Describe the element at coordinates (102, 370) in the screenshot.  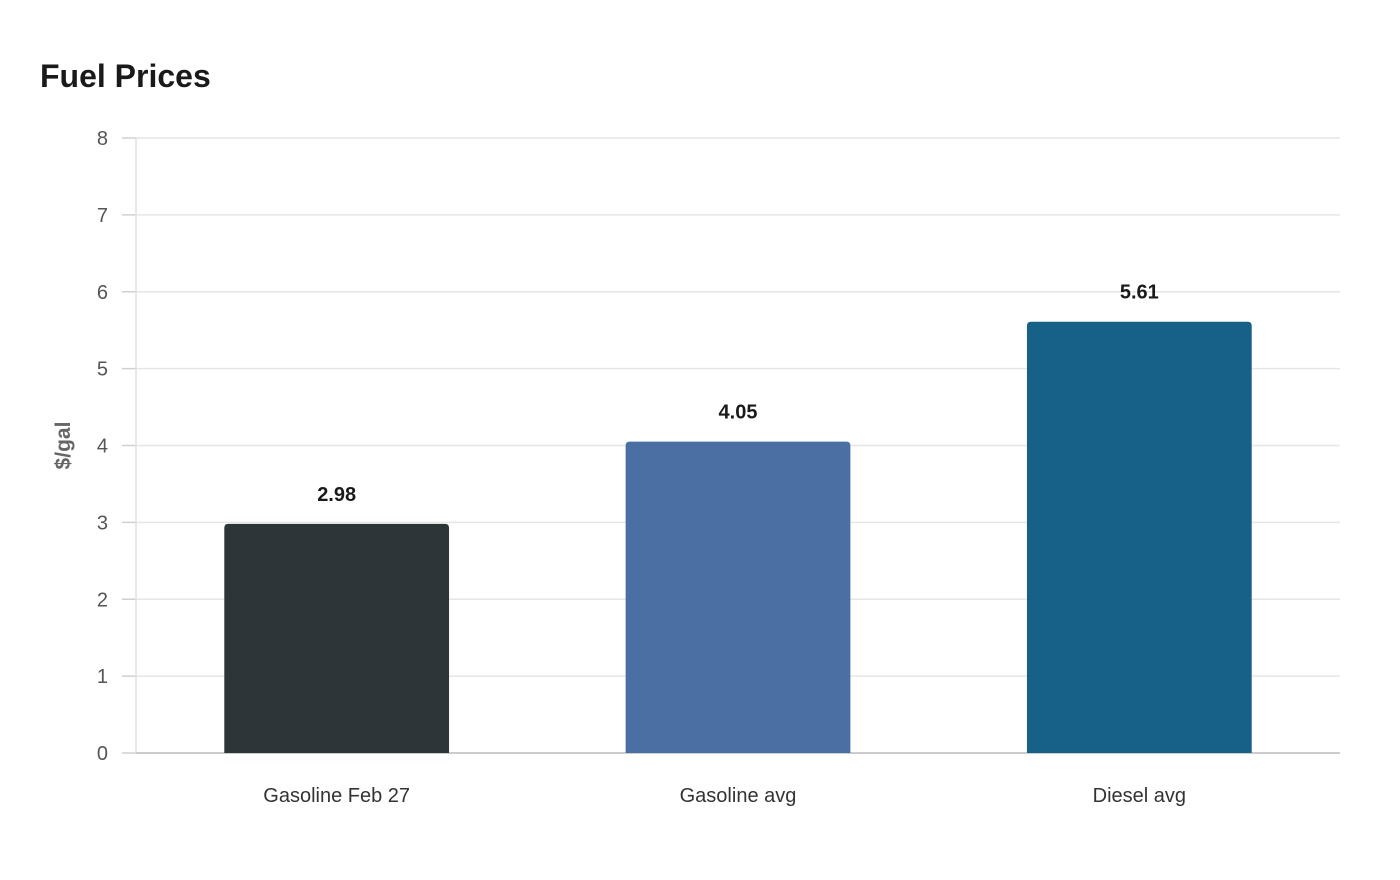
I see `y-tick-label: 5` at that location.